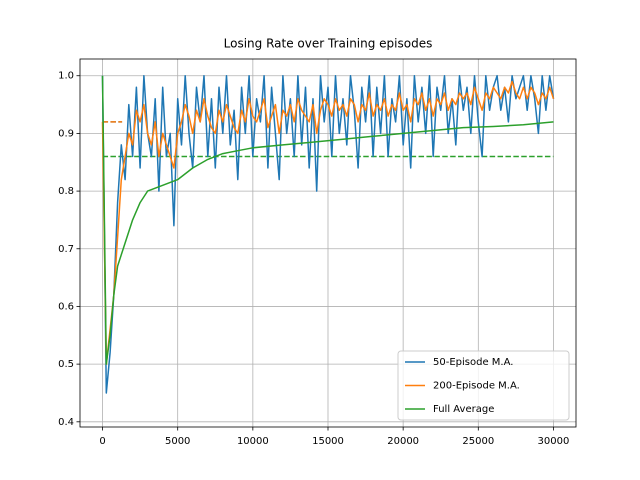 Image resolution: width=640 pixels, height=480 pixels. Describe the element at coordinates (328, 44) in the screenshot. I see `chart-title: Losing Rate over Training episodes` at that location.